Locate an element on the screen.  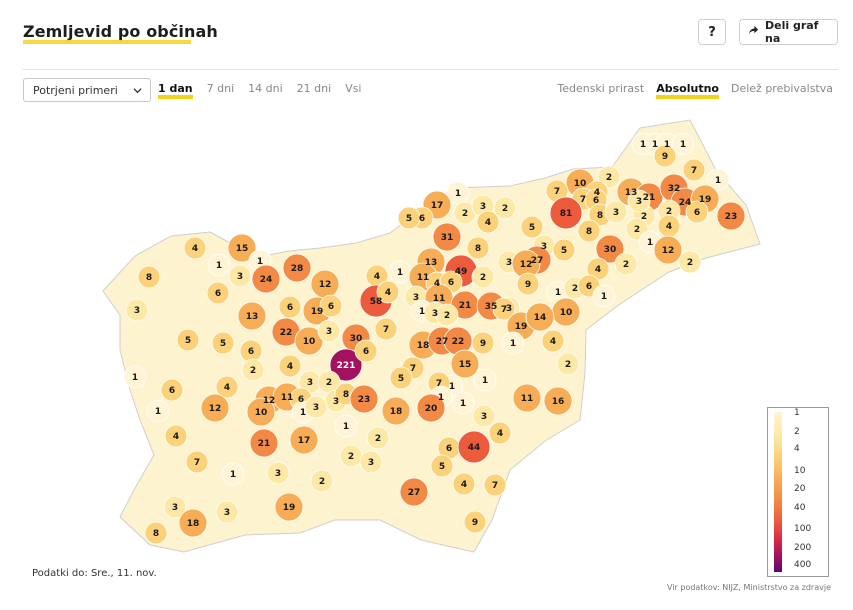
tab-21-dni: 21 dni is located at coordinates (314, 88).